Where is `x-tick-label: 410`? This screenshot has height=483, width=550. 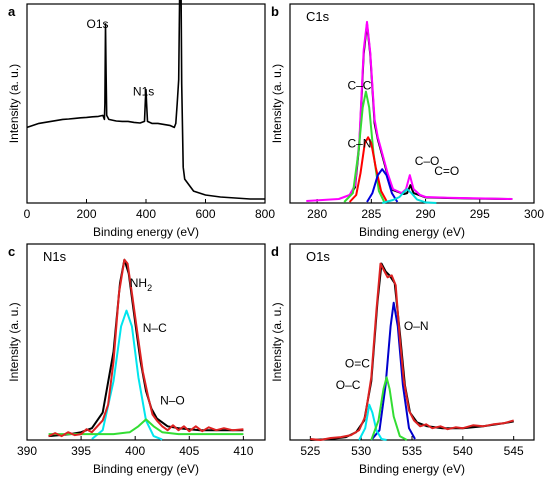 x-tick-label: 410 is located at coordinates (243, 451).